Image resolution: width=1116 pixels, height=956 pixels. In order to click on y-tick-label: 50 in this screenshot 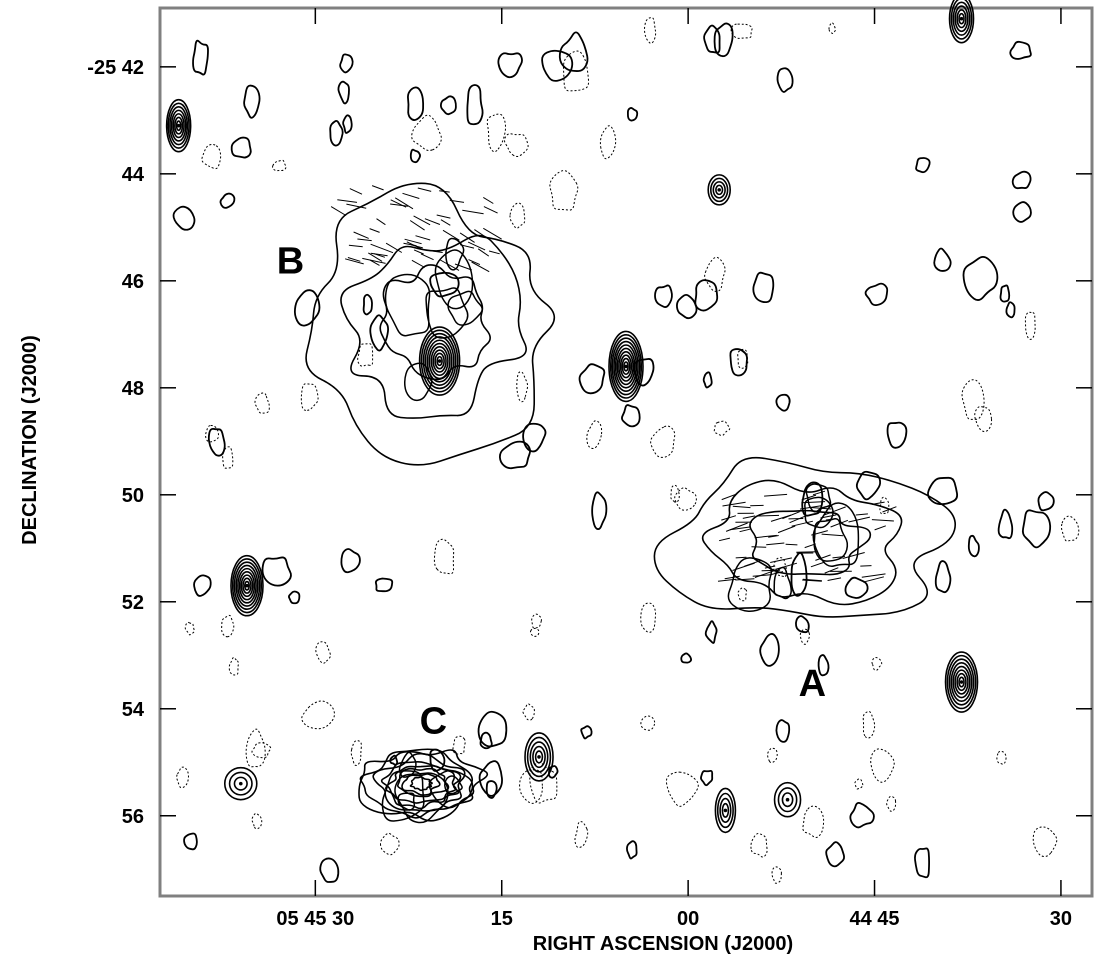, I will do `click(133, 496)`.